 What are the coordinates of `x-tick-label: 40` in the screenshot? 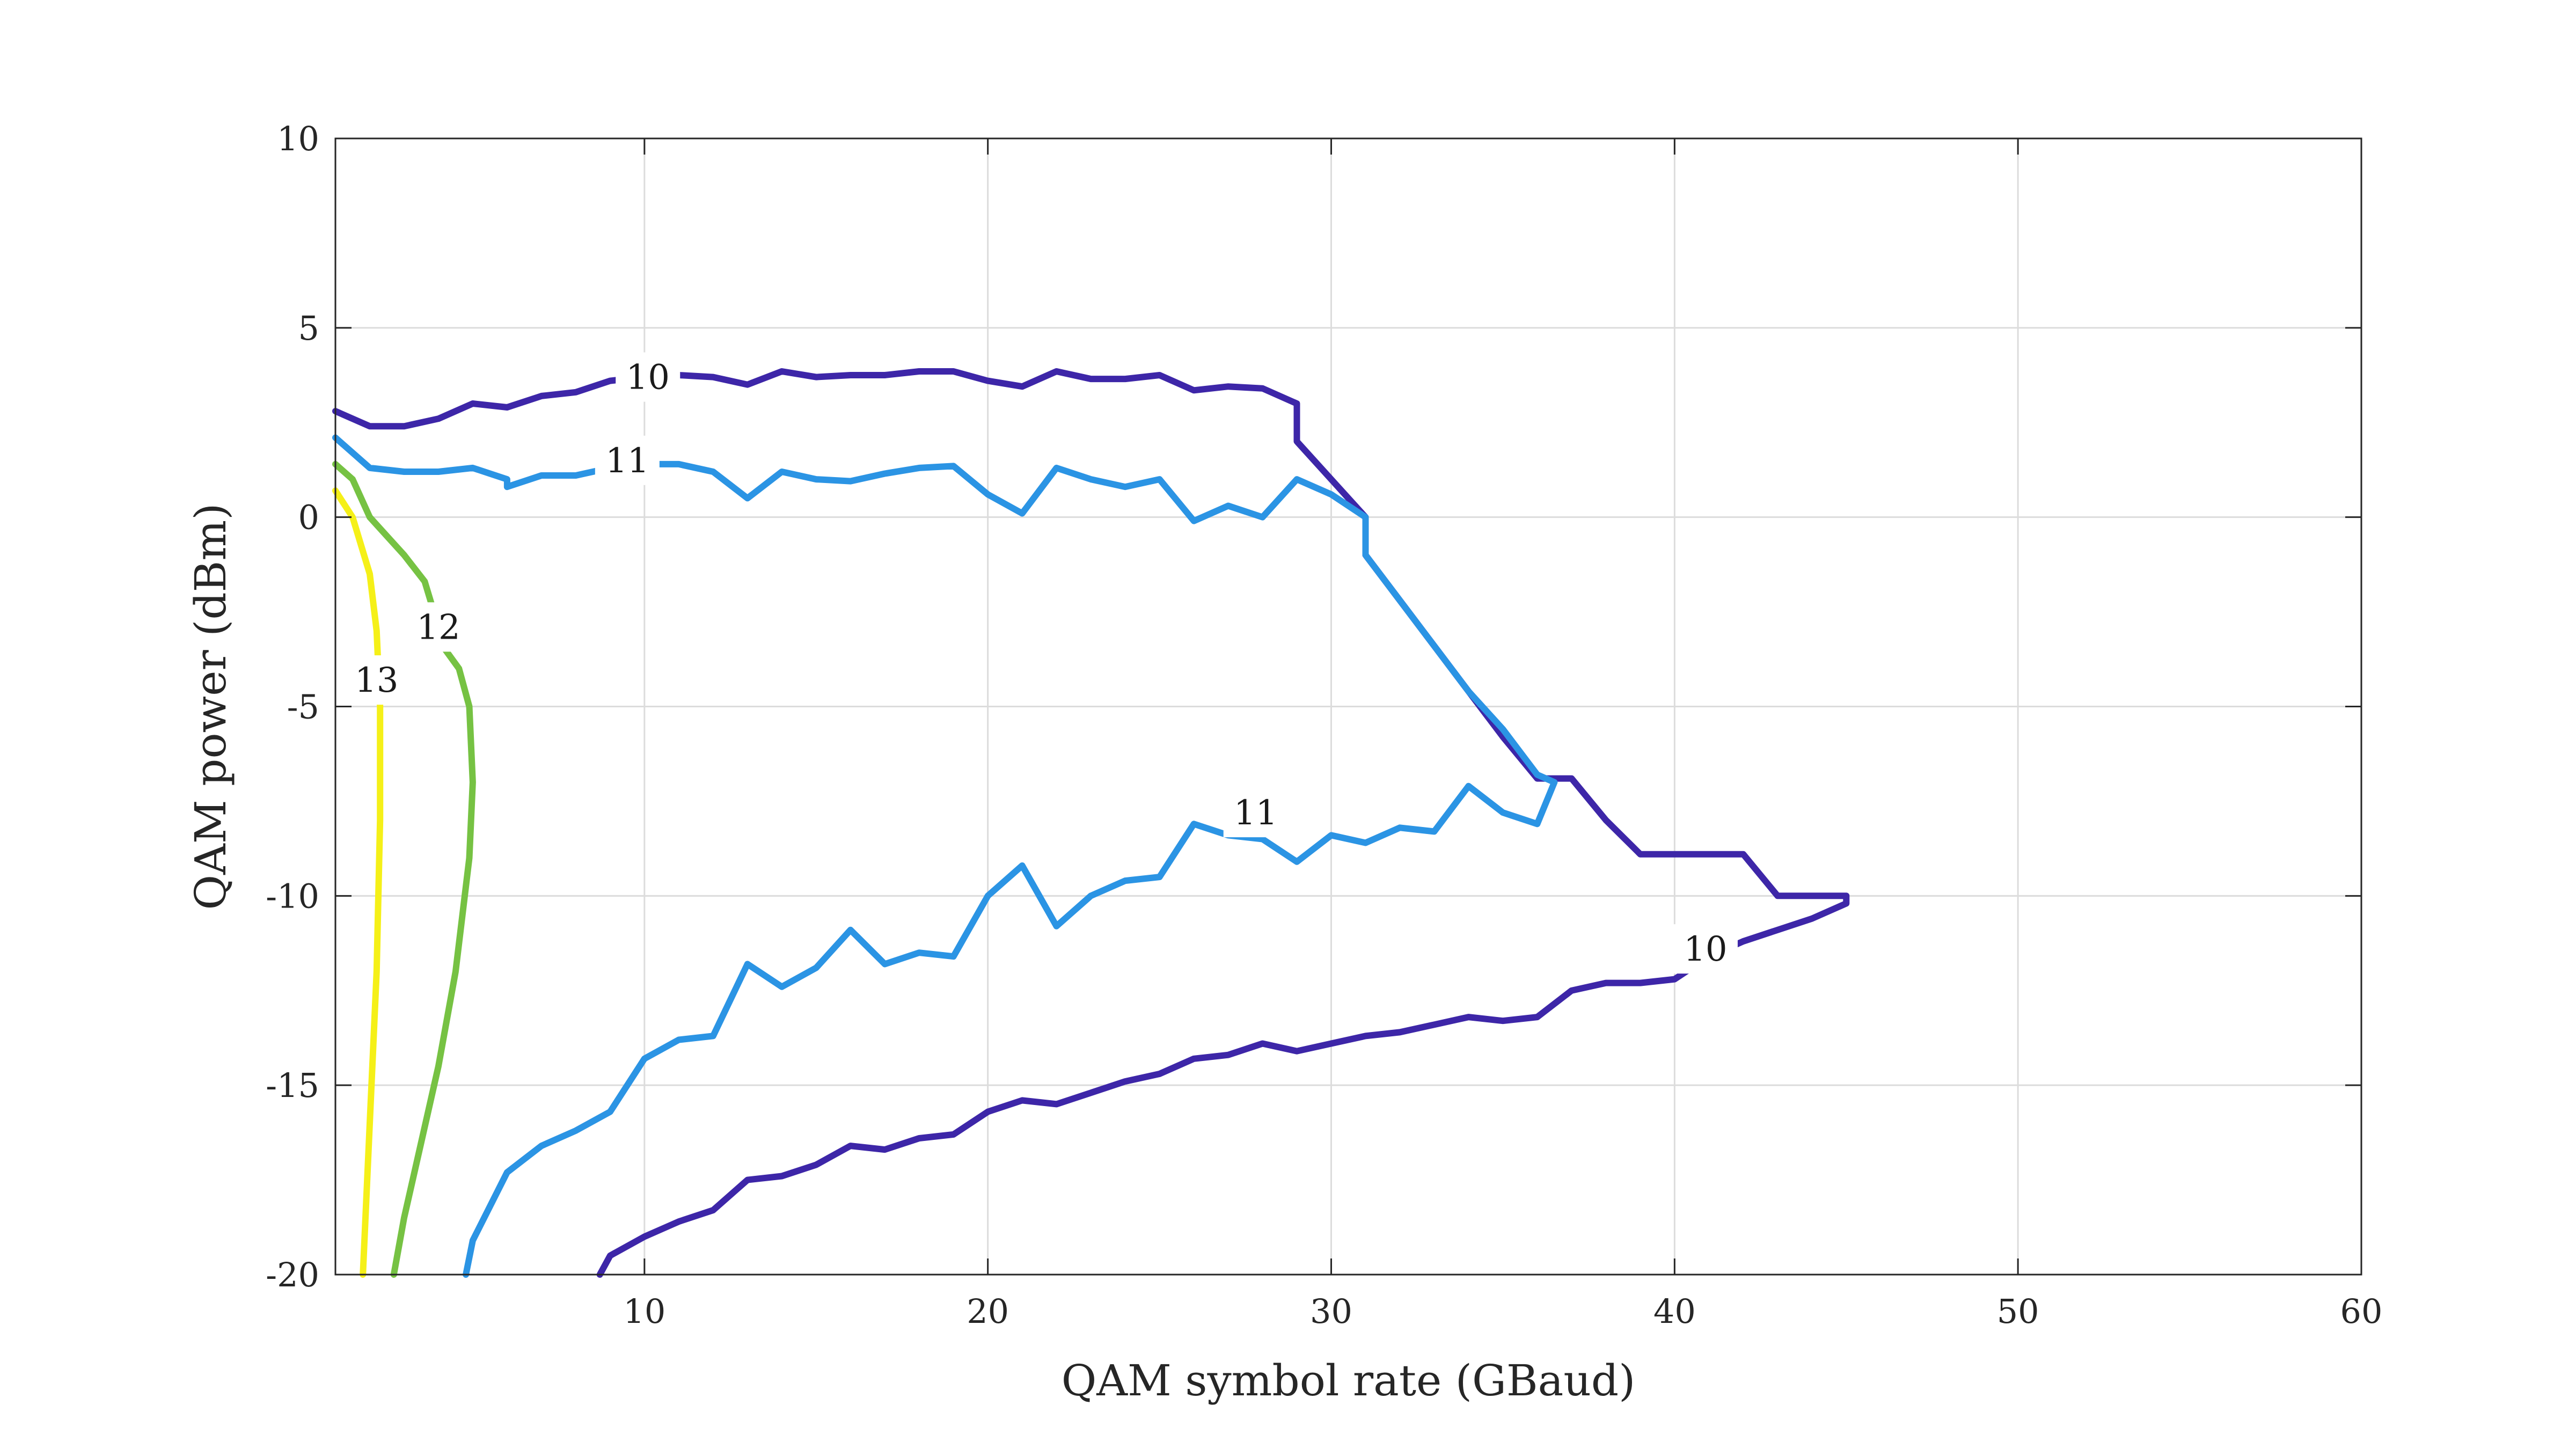 It's located at (1674, 1311).